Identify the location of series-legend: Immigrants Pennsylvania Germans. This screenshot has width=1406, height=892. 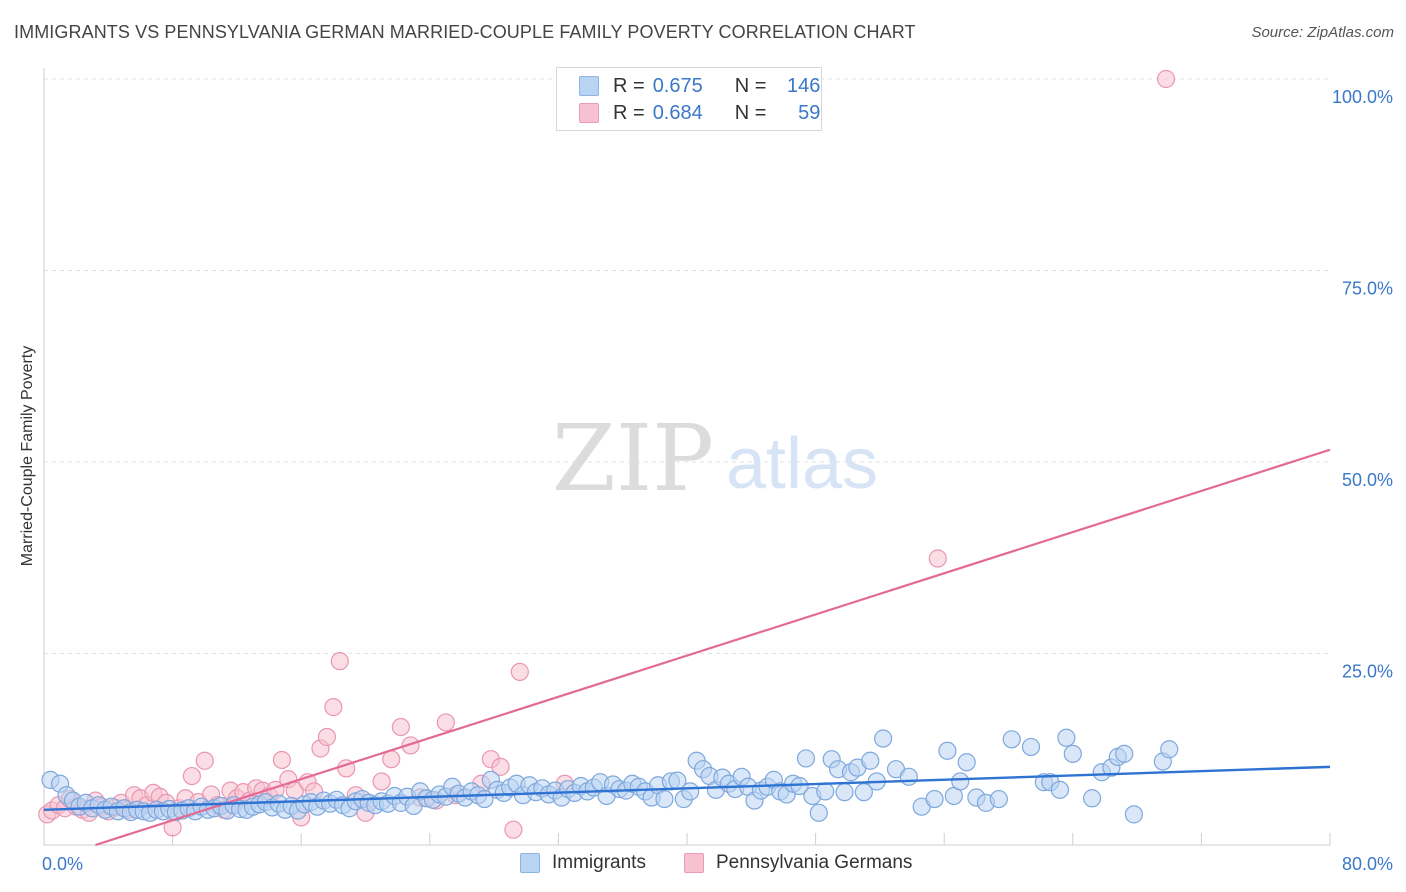
(703, 865).